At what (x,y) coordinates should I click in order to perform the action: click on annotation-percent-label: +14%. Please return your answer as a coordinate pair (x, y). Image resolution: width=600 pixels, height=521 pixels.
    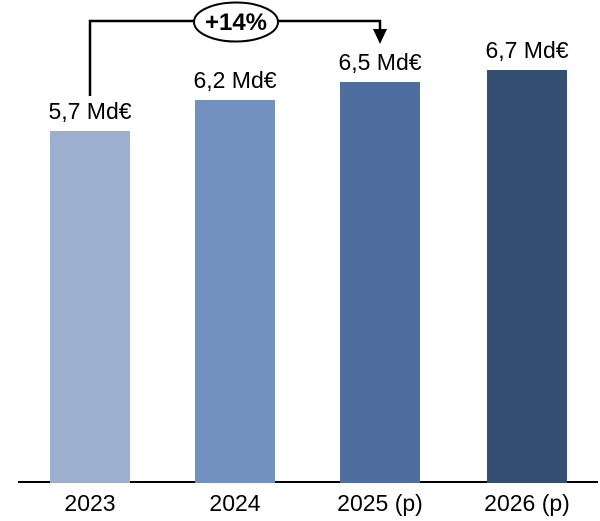
    Looking at the image, I should click on (236, 22).